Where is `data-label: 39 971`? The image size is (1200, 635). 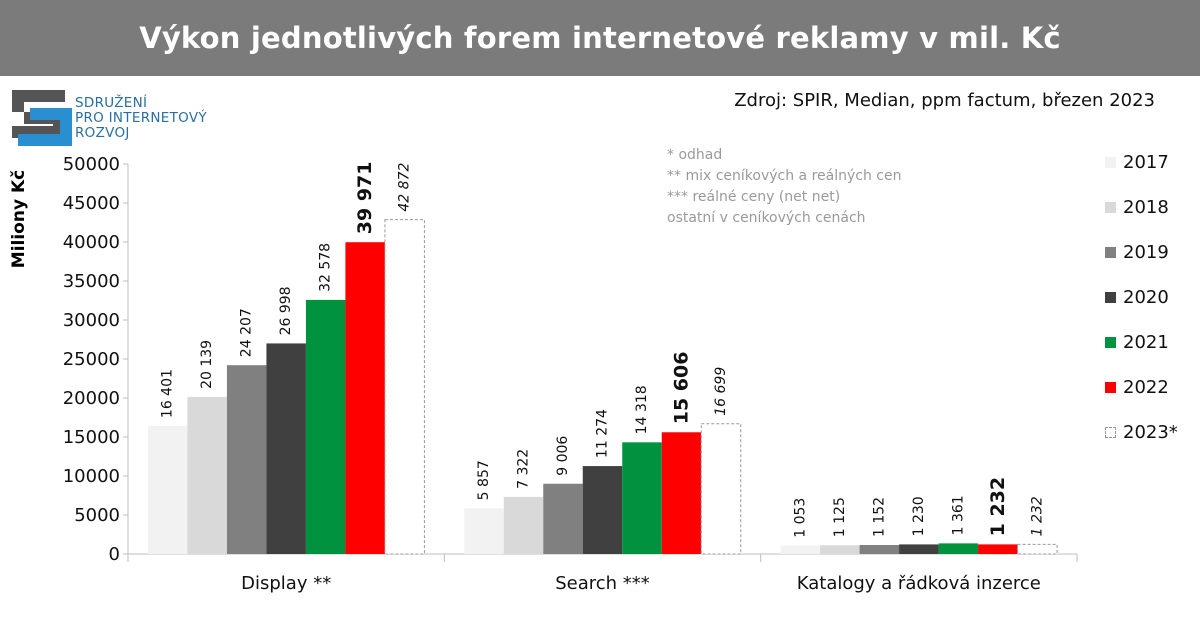 data-label: 39 971 is located at coordinates (365, 198).